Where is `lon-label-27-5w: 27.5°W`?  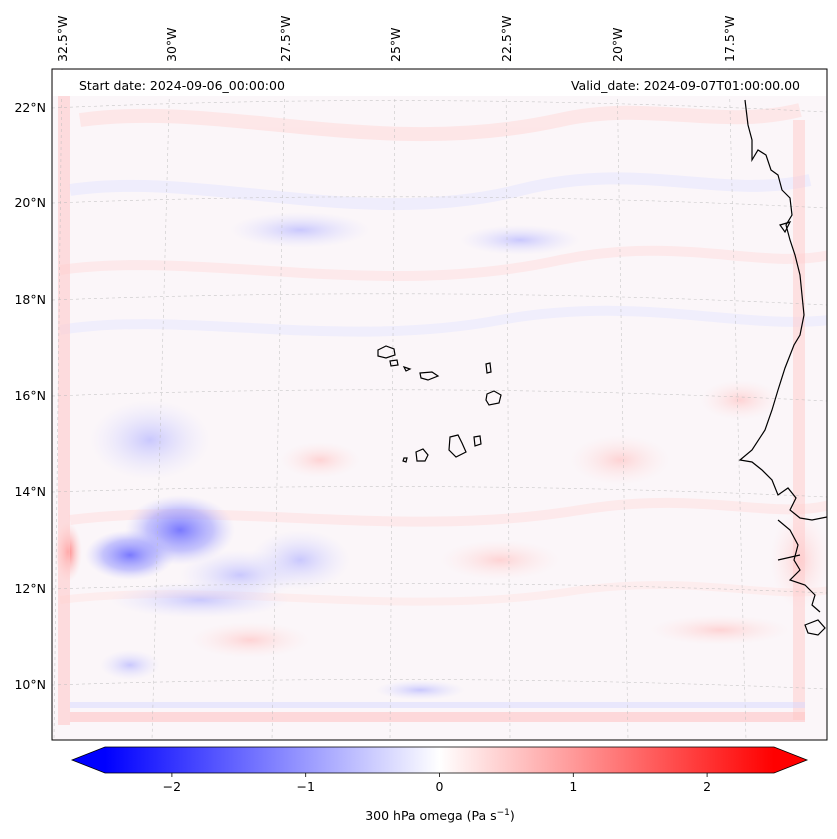 lon-label-27-5w: 27.5°W is located at coordinates (285, 39).